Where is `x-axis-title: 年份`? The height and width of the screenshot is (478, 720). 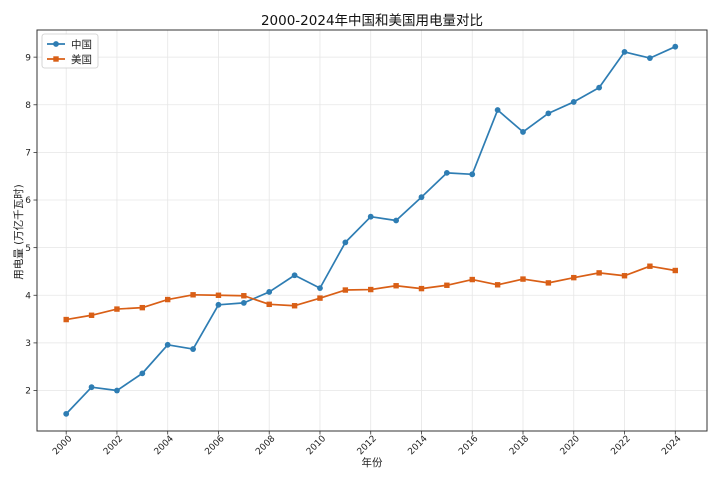 x-axis-title: 年份 is located at coordinates (372, 462).